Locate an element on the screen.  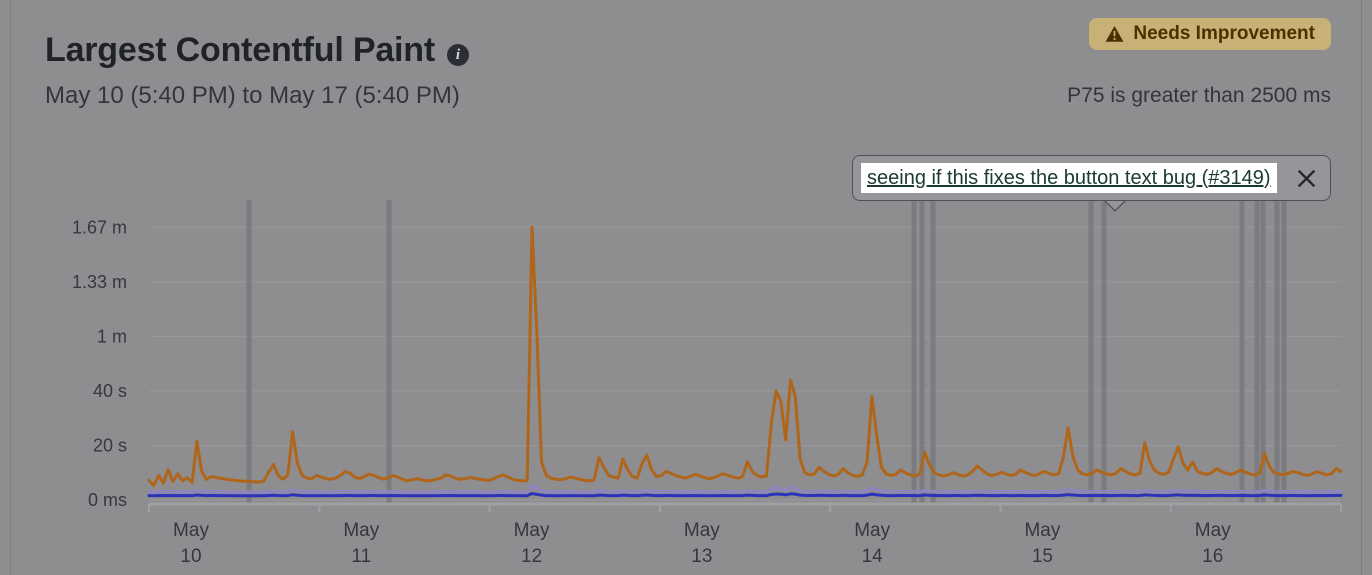
x-axis-tick-labels: May10May11May12May13May14May15May16May17 is located at coordinates (702, 543).